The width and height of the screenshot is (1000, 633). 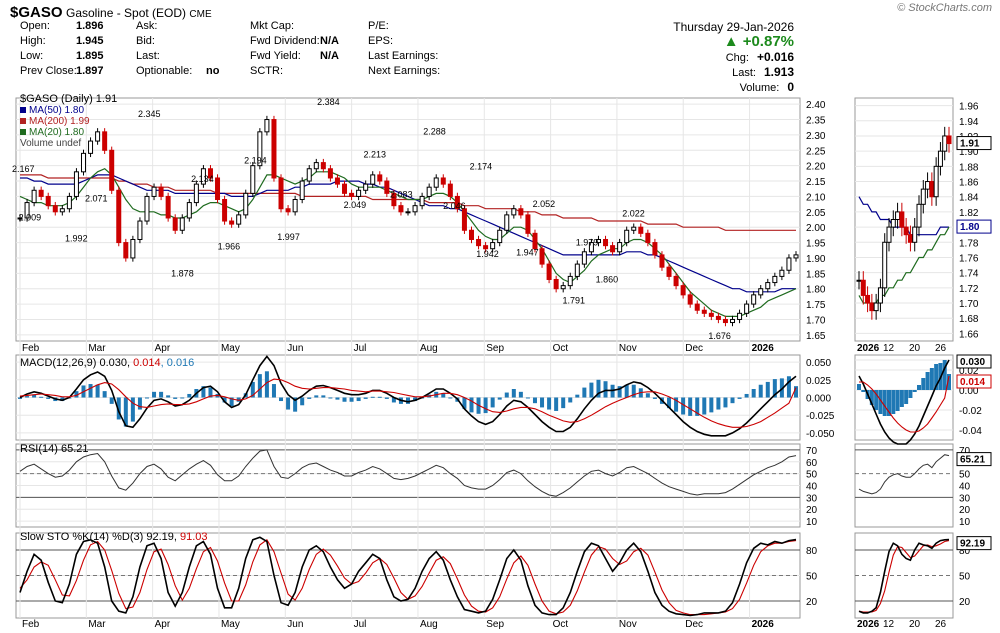 I want to click on price-annotation: 2.009, so click(x=30, y=217).